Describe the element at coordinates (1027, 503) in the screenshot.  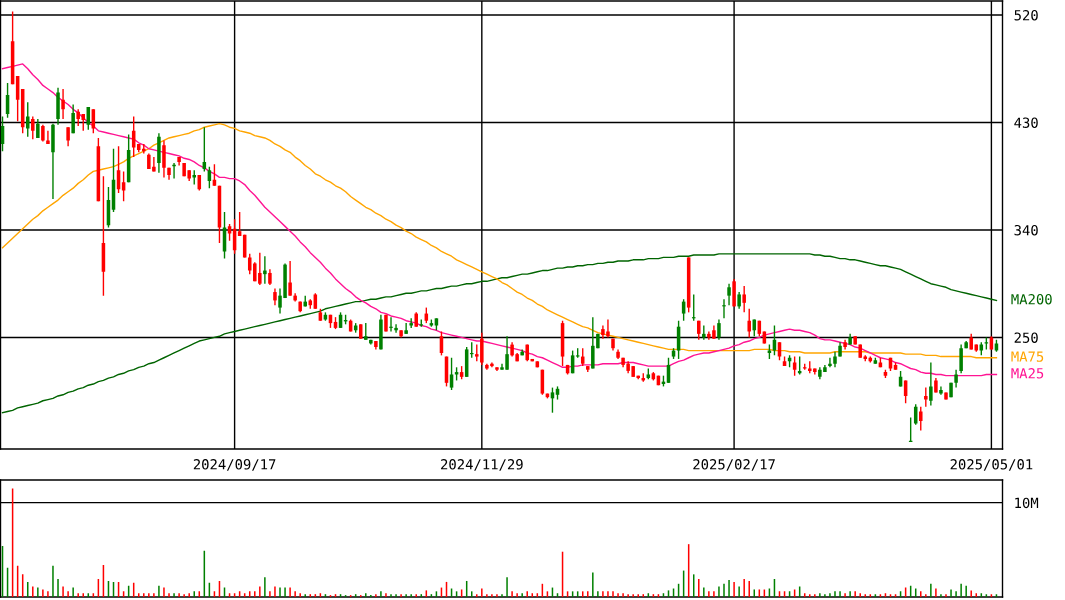
I see `y-tick-label: 10M` at that location.